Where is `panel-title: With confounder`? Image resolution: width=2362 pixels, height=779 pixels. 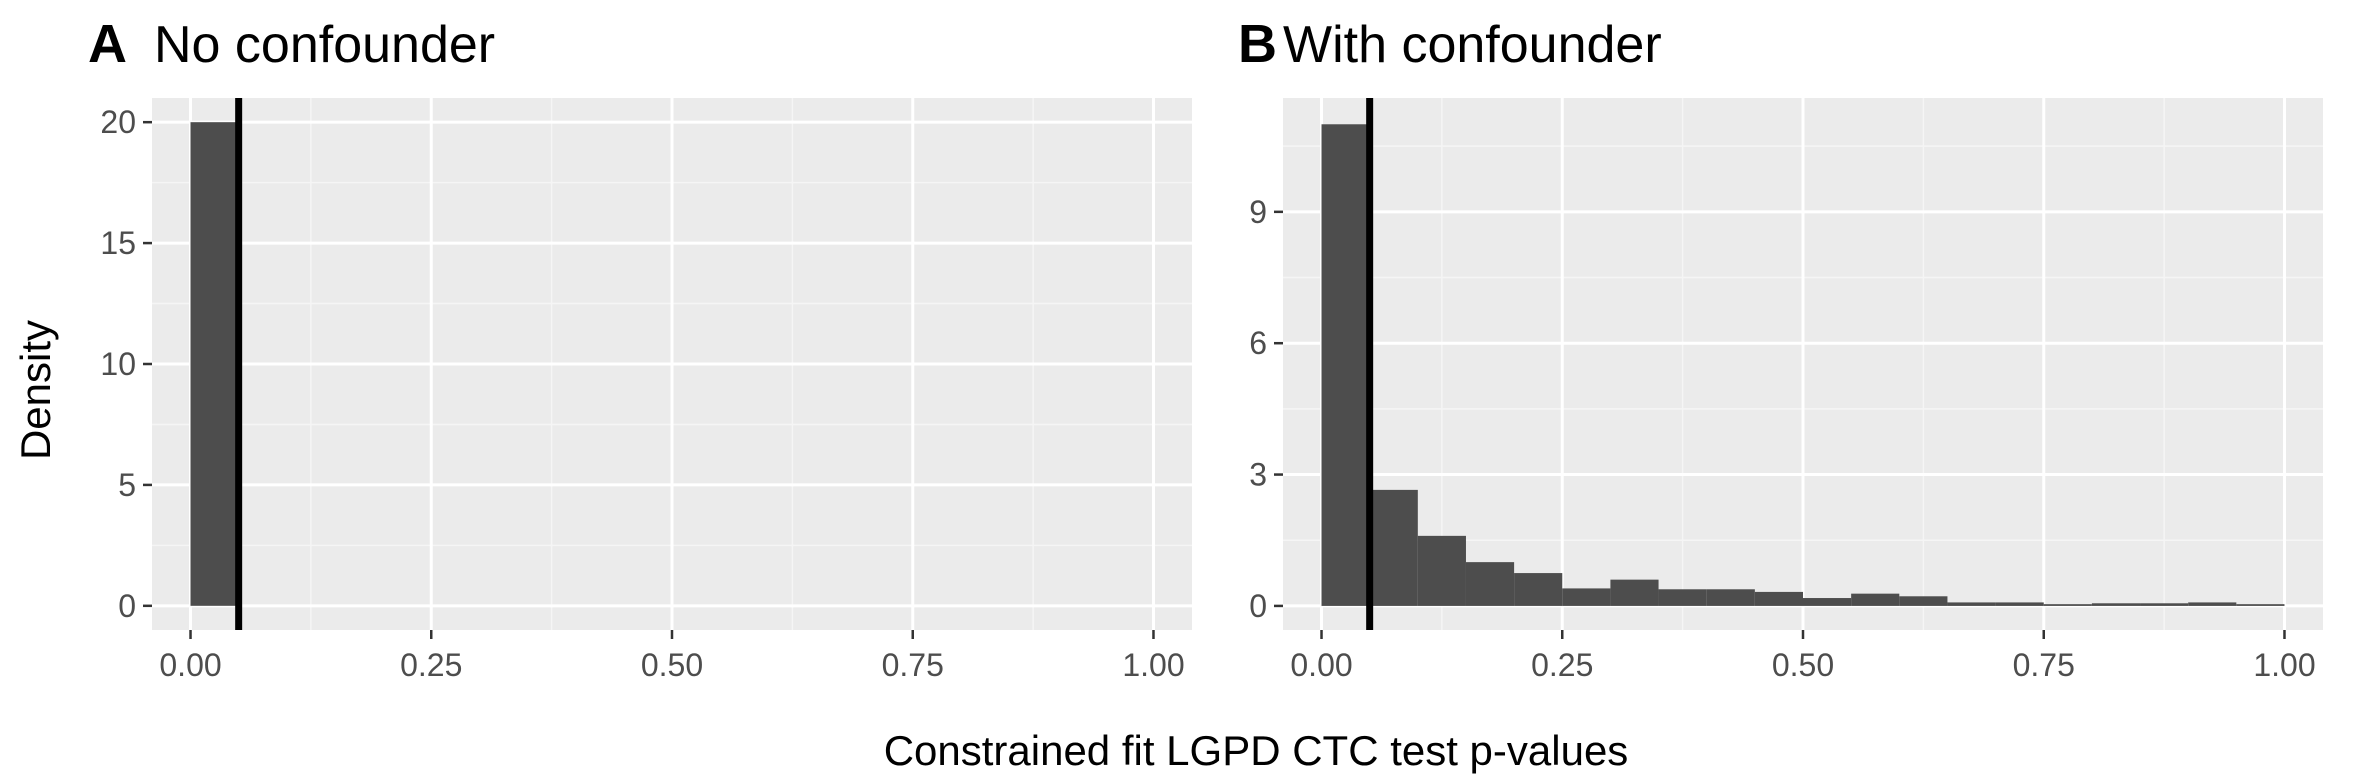 panel-title: With confounder is located at coordinates (1472, 45).